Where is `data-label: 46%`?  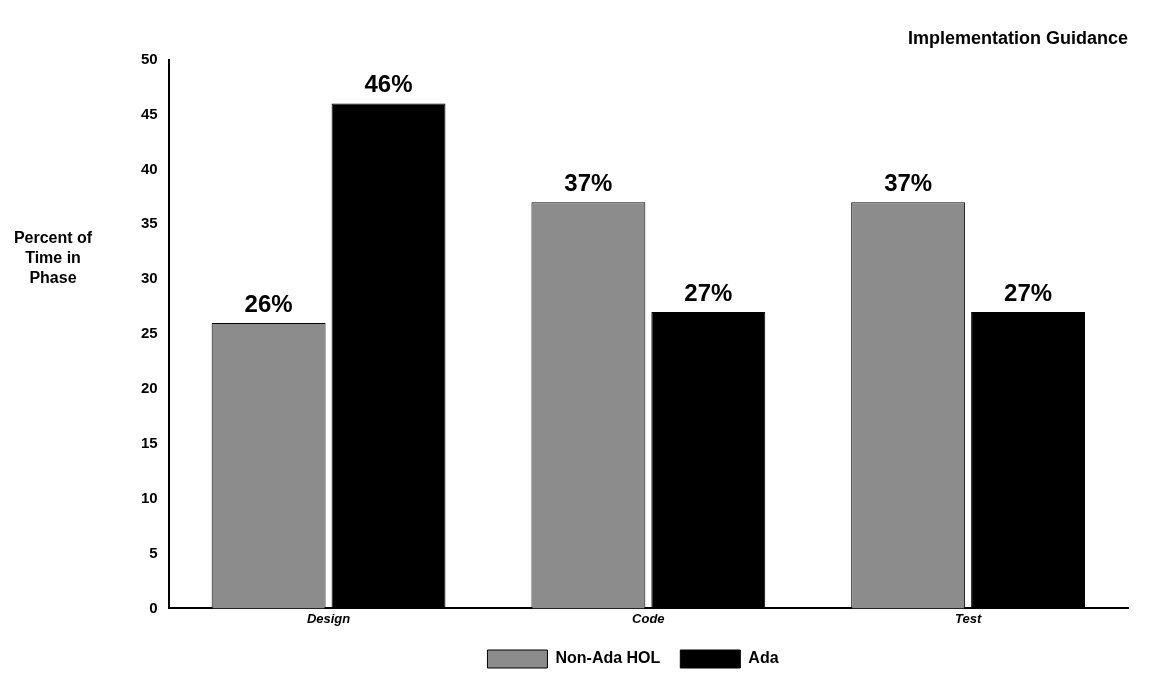
data-label: 46% is located at coordinates (388, 84).